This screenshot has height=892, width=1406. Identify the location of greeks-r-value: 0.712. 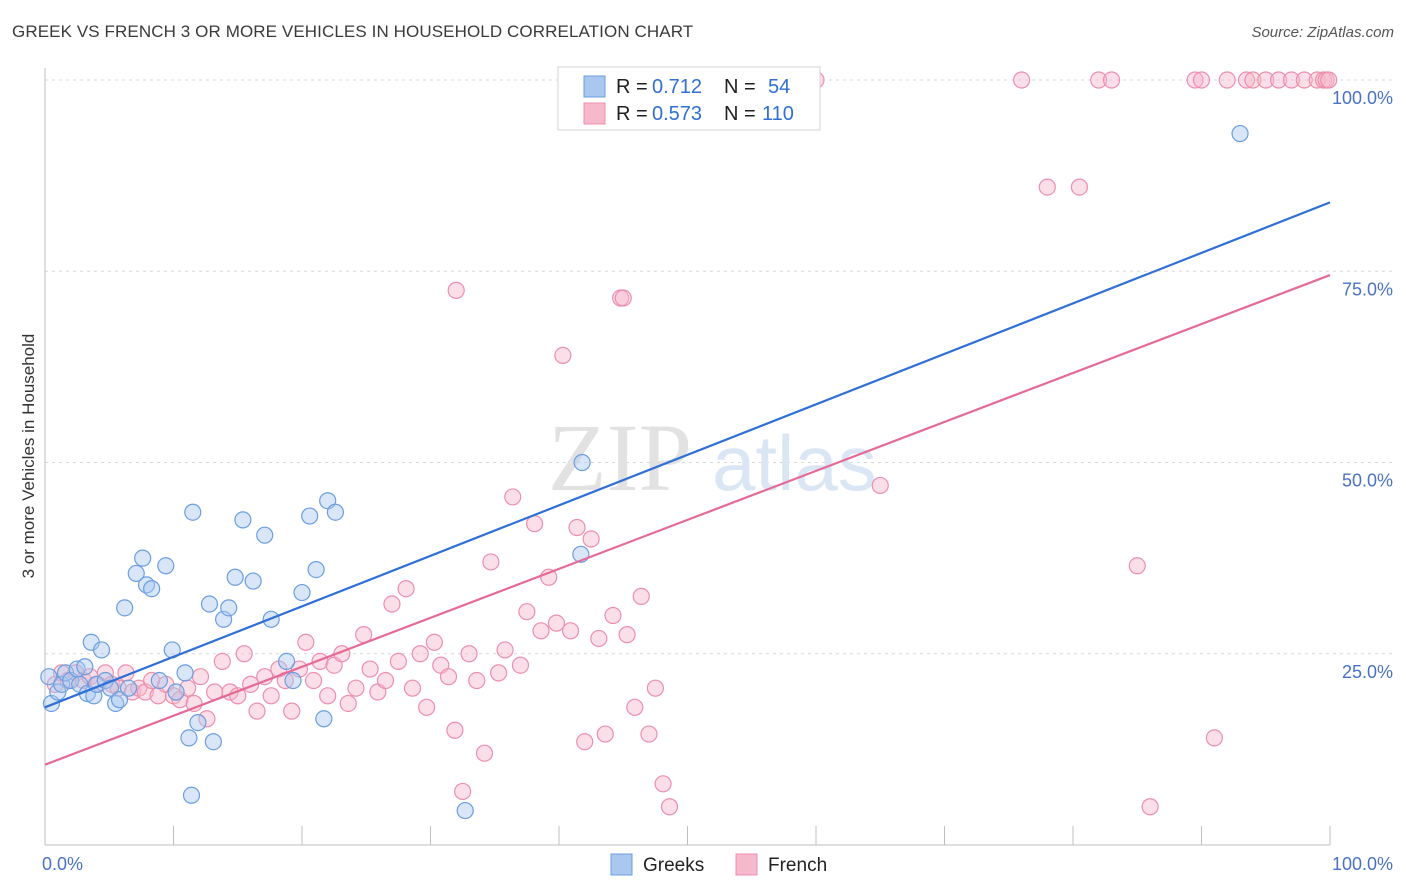
(677, 87).